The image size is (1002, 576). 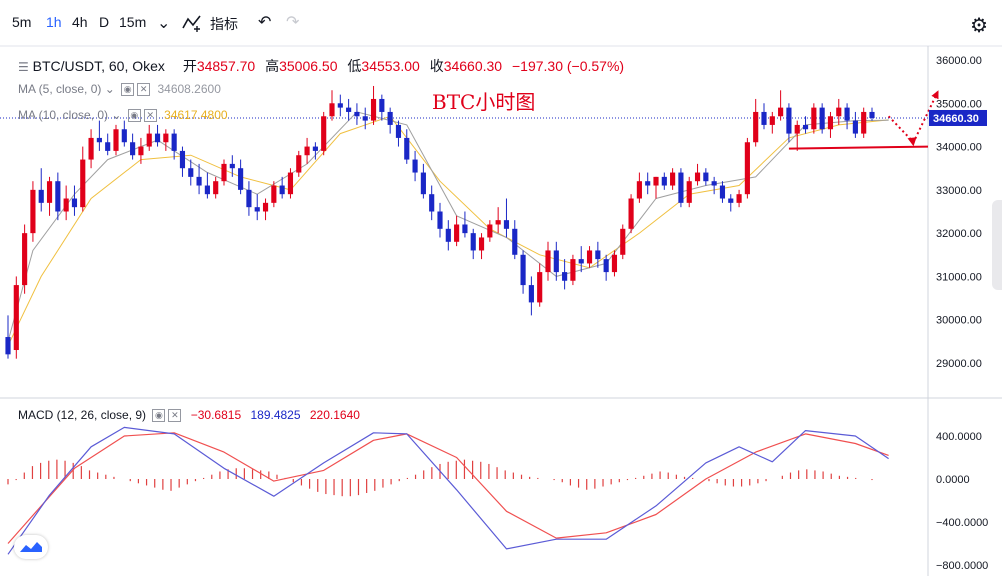 What do you see at coordinates (23, 67) in the screenshot?
I see `symbol-icon: ☰` at bounding box center [23, 67].